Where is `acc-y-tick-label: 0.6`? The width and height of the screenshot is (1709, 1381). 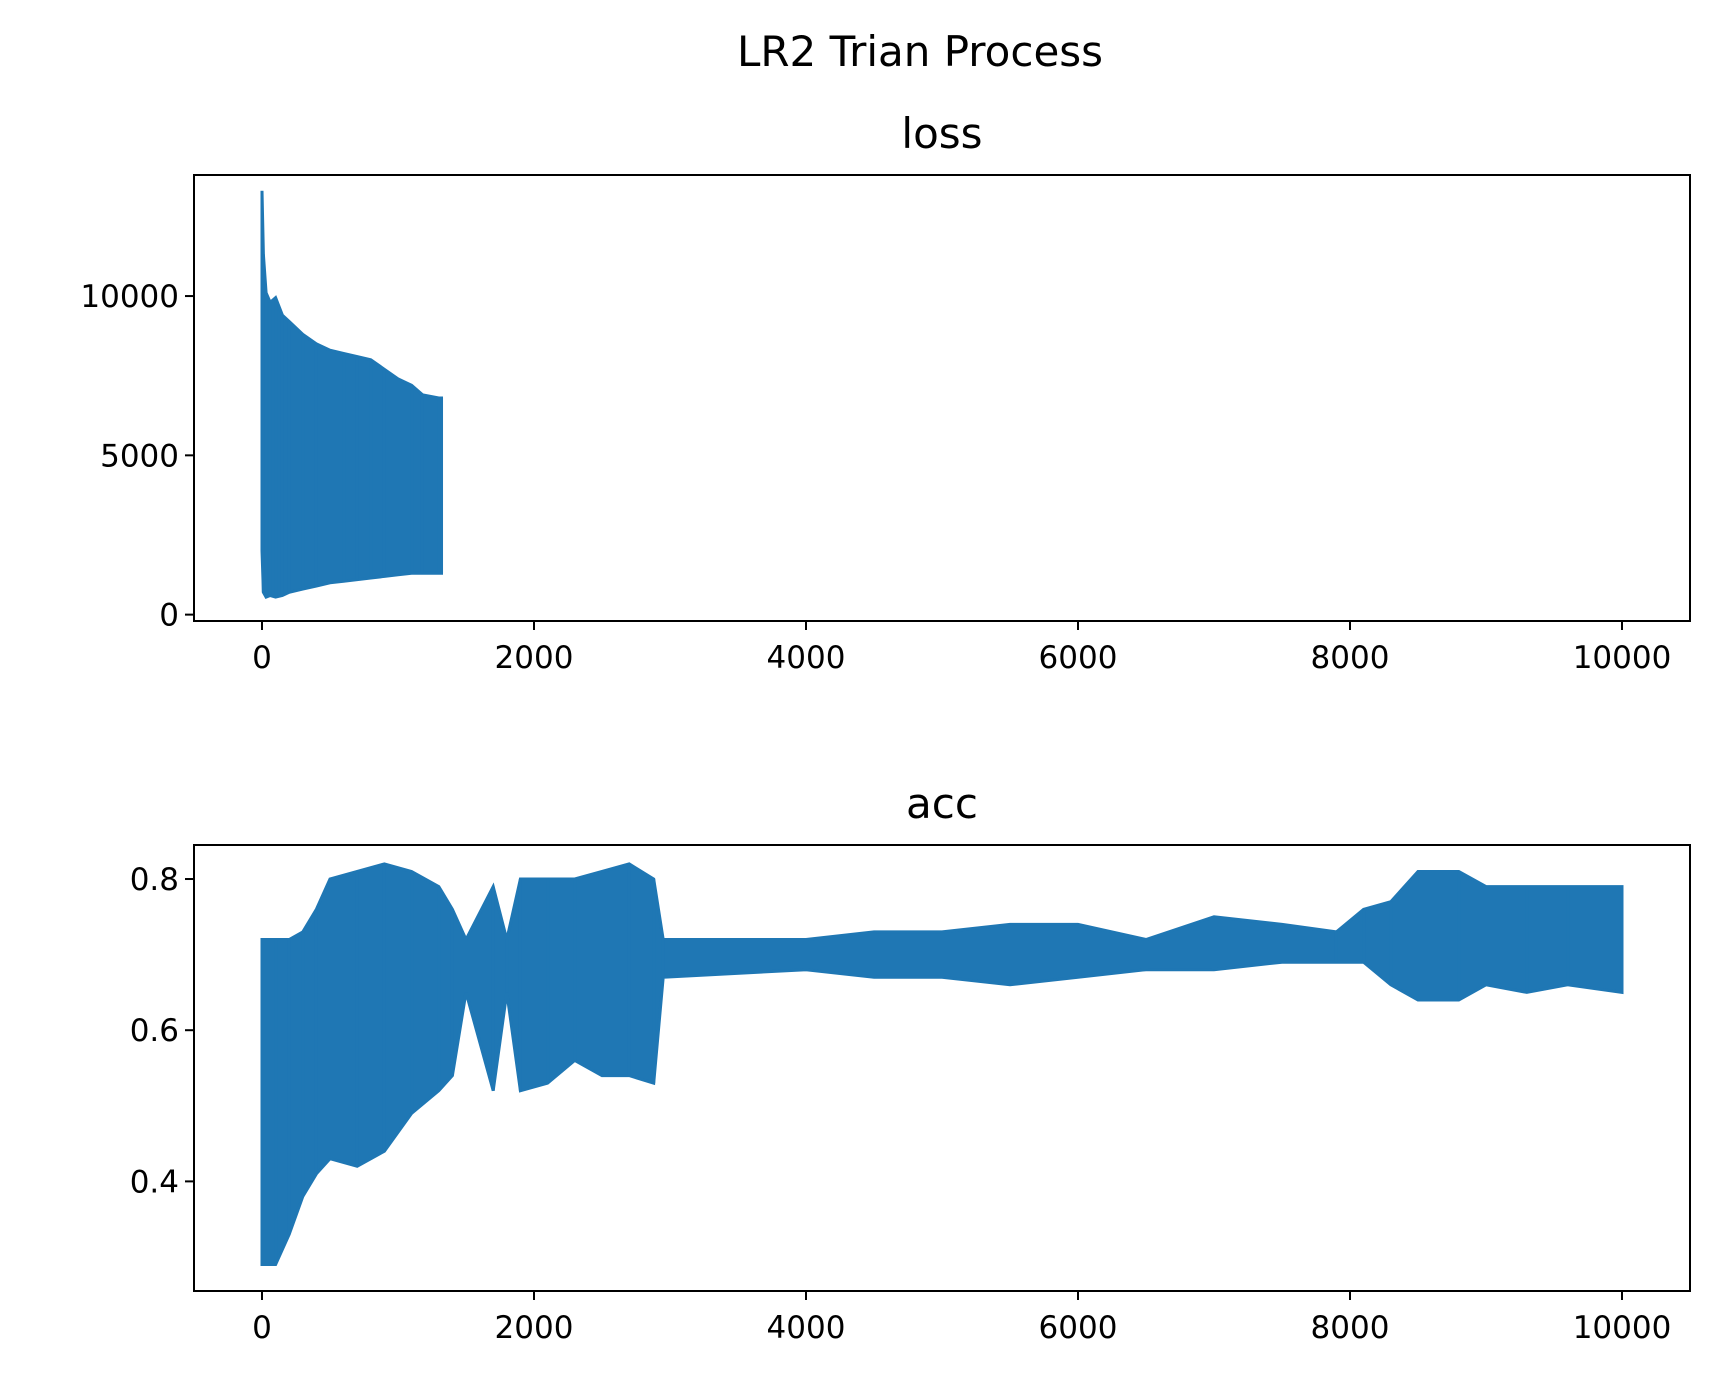 acc-y-tick-label: 0.6 is located at coordinates (154, 1031).